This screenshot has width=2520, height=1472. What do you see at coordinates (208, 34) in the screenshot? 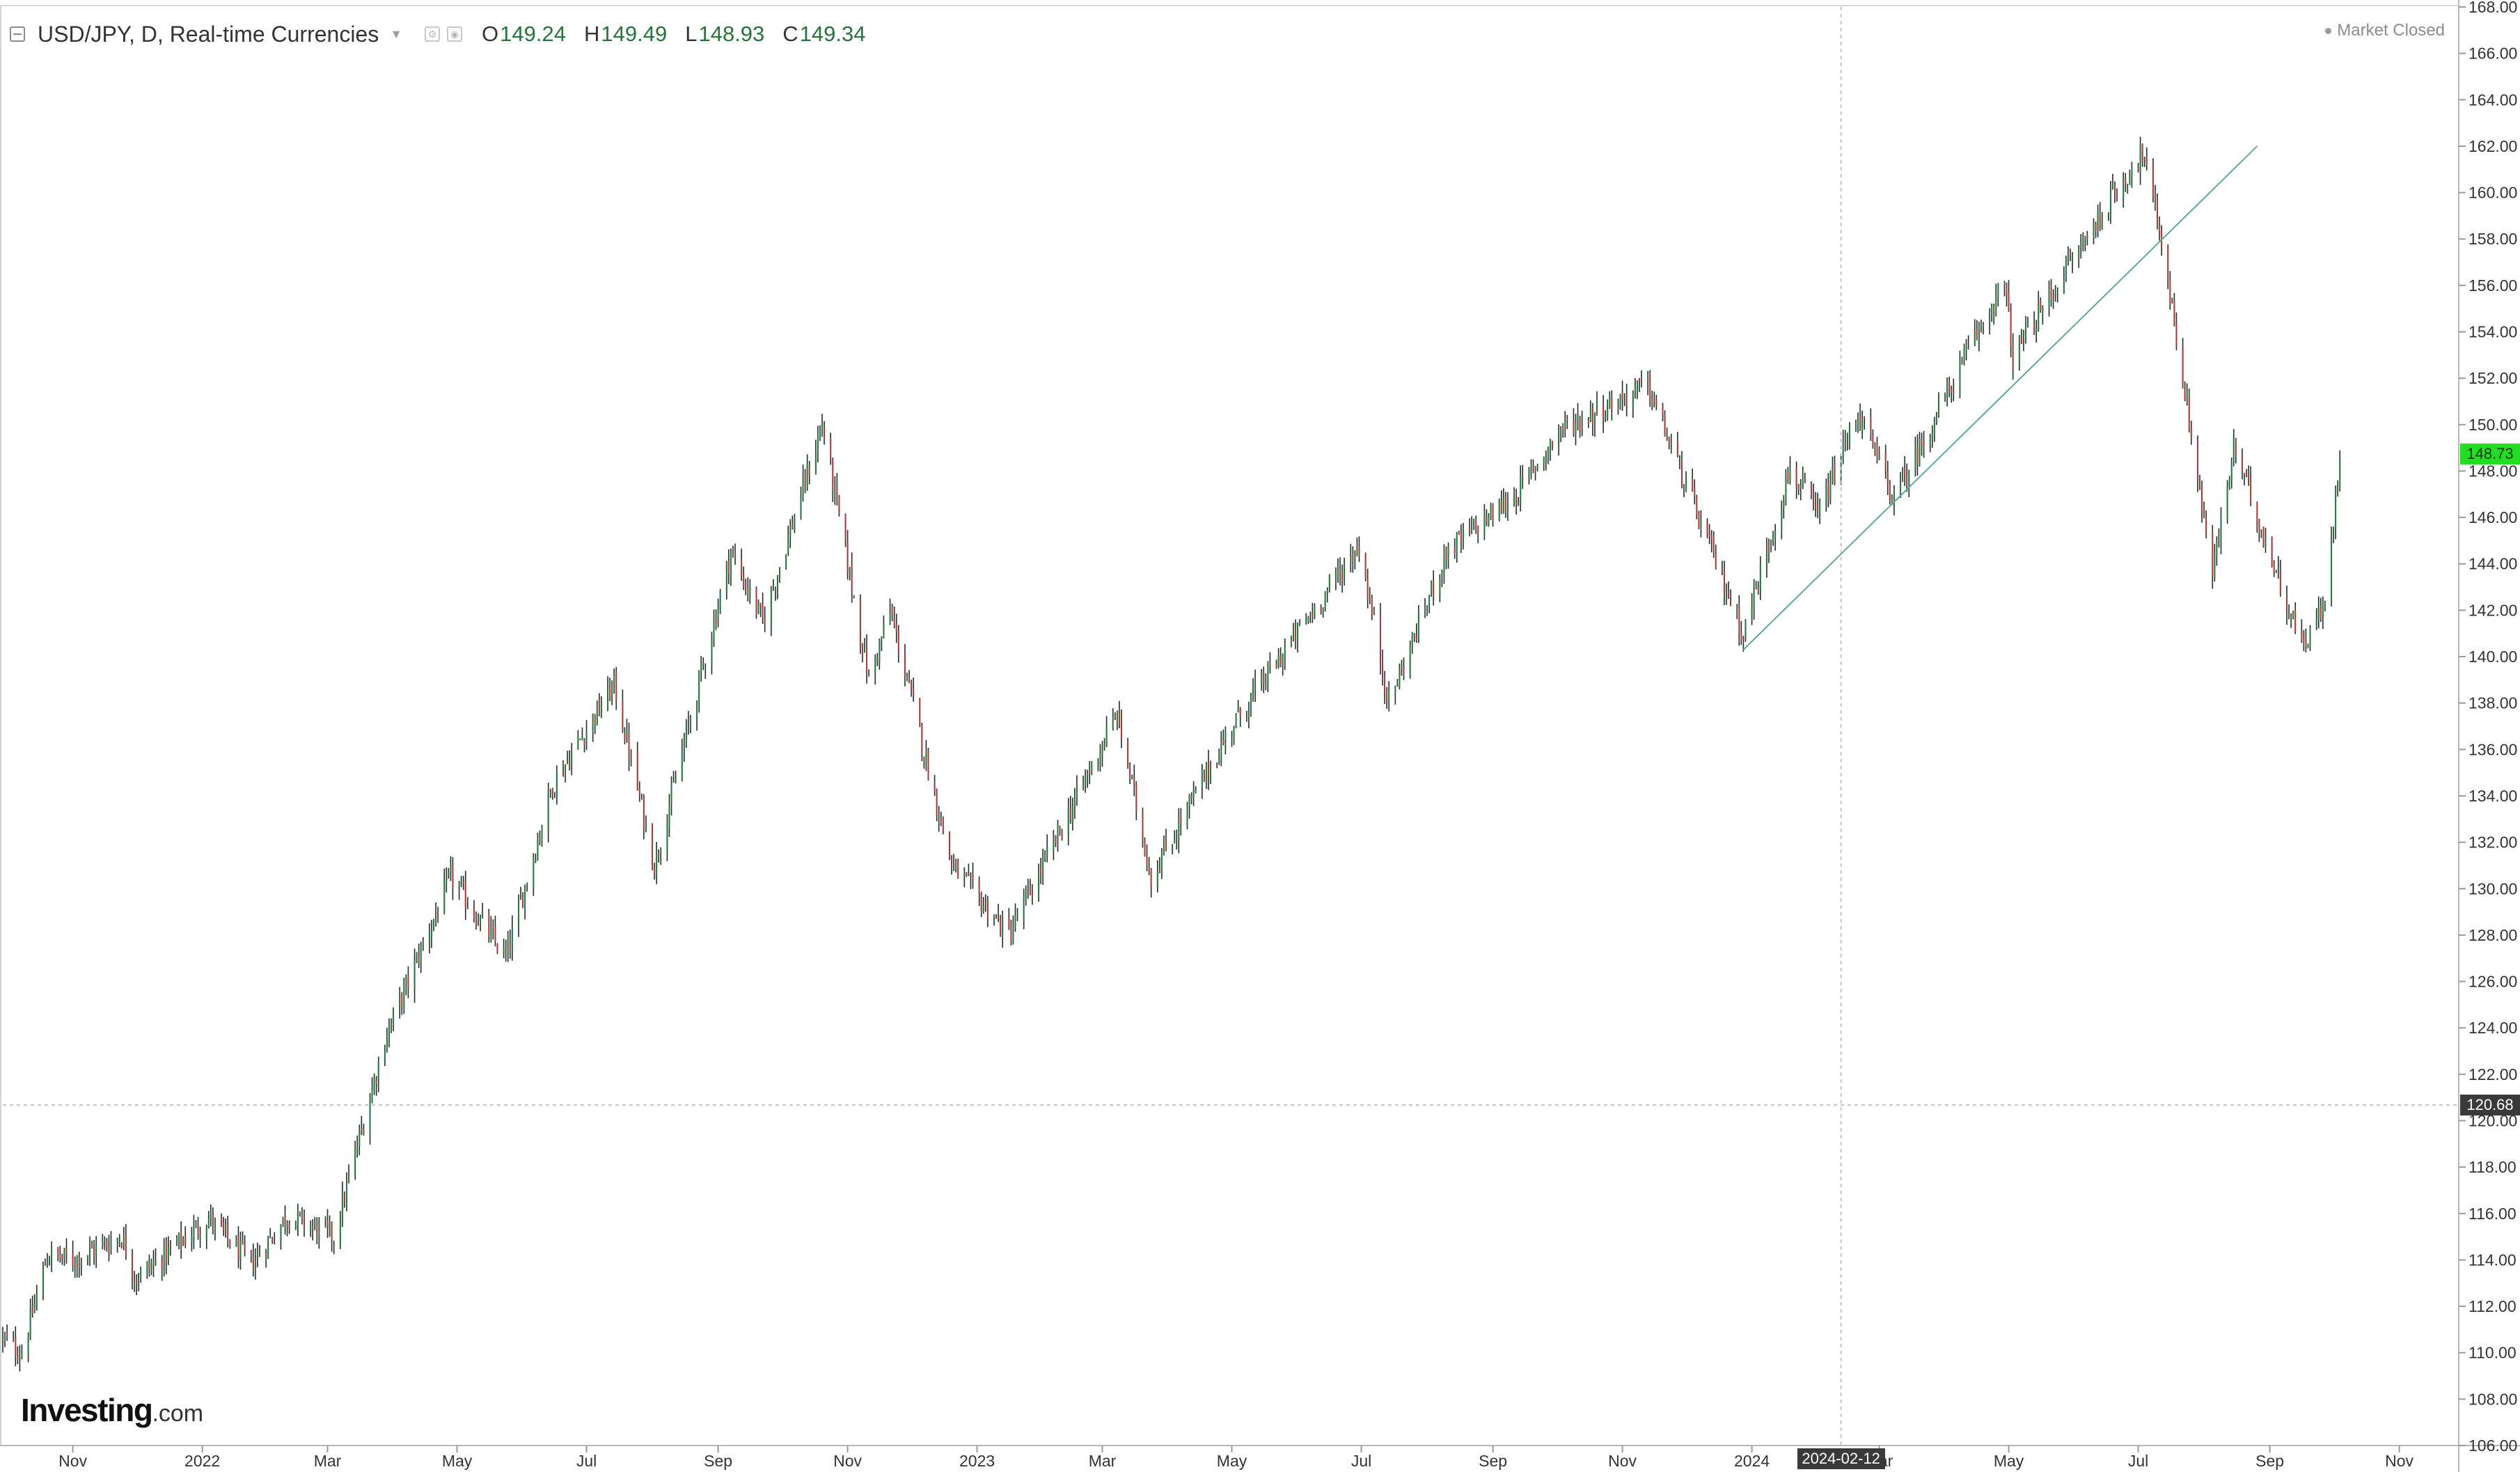
I see `symbol-title: USD/JPY, D, Real-time Currencies` at bounding box center [208, 34].